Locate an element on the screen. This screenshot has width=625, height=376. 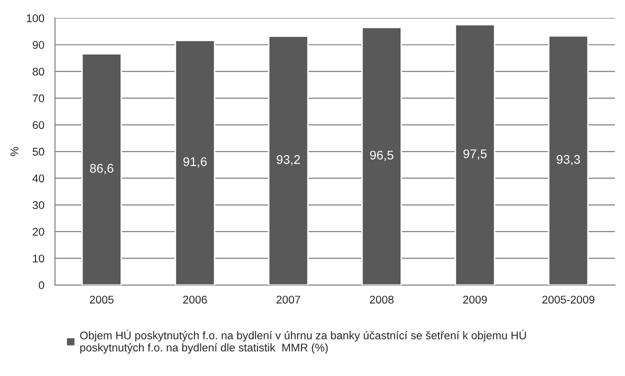
data-label: 91,6 is located at coordinates (195, 162).